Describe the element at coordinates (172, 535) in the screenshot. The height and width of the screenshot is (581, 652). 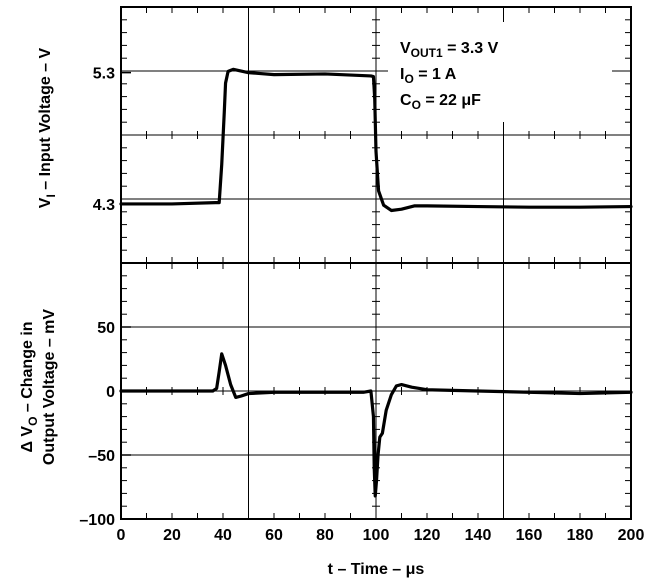
I see `x-tick-label: 20` at that location.